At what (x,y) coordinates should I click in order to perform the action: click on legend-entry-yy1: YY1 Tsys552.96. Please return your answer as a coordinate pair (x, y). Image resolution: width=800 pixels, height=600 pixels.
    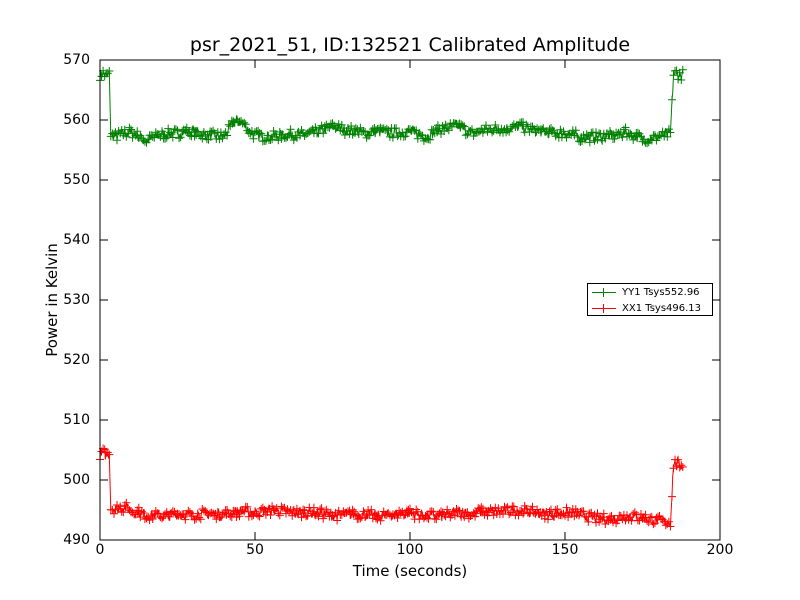
    Looking at the image, I should click on (646, 292).